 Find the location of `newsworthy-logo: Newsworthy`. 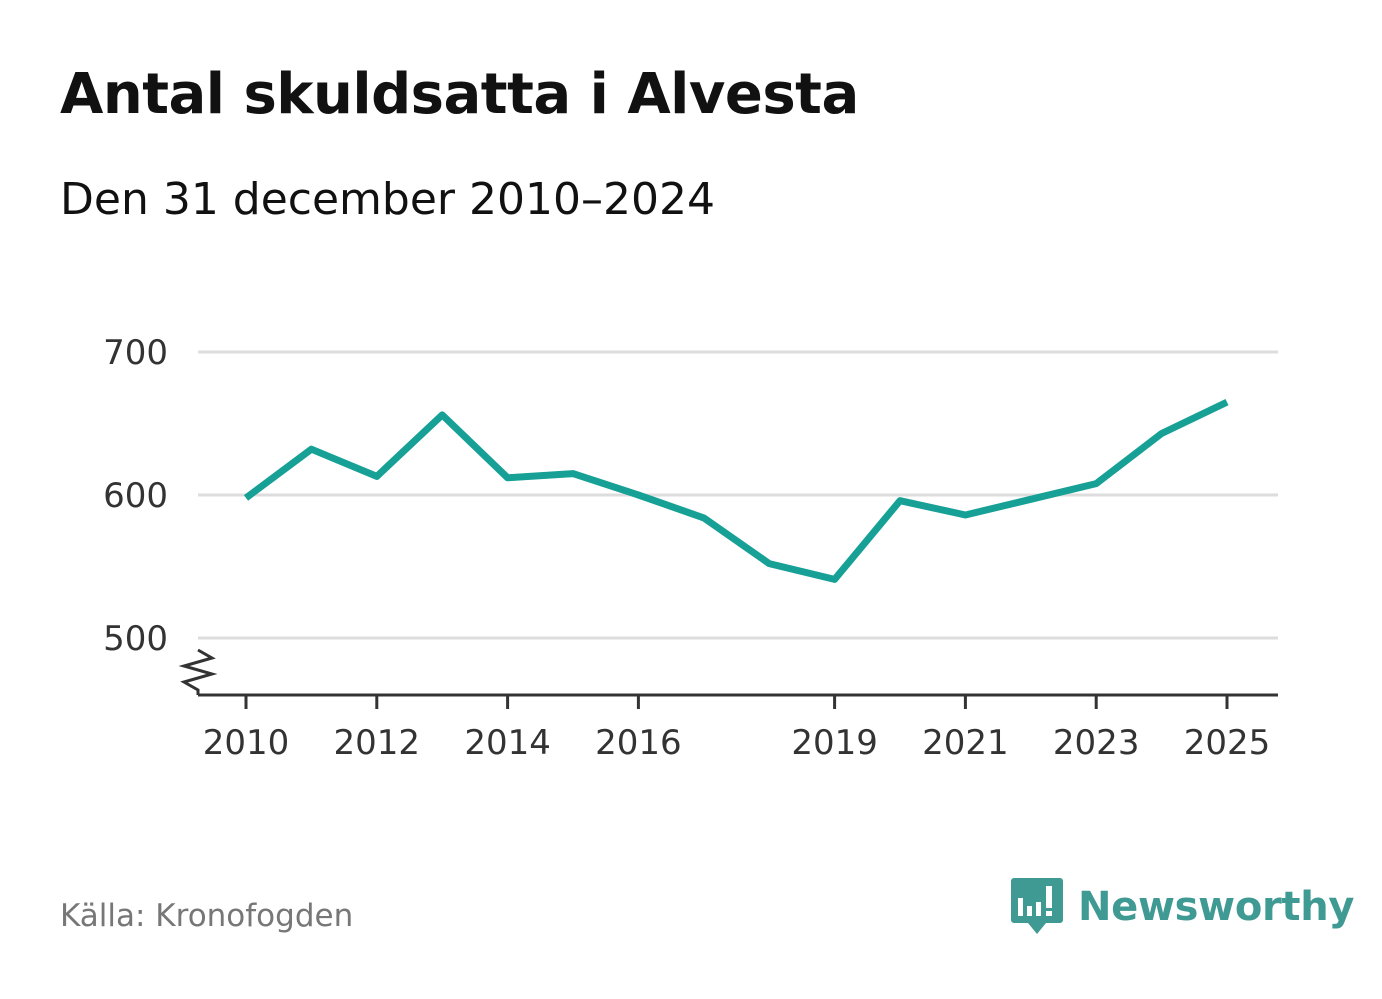

newsworthy-logo: Newsworthy is located at coordinates (1182, 907).